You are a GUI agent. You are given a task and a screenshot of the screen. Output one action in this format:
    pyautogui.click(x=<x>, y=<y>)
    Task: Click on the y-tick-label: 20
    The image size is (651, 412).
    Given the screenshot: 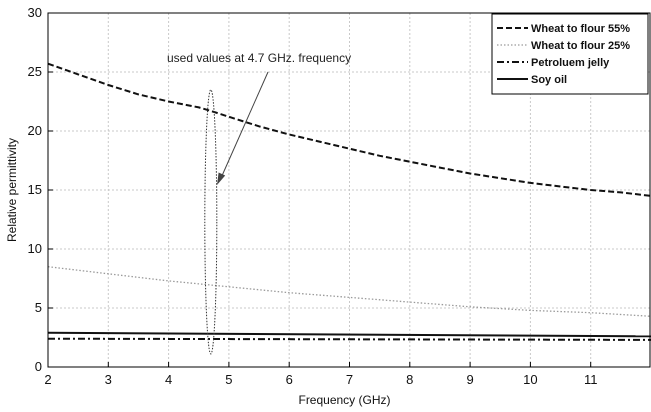 What is the action you would take?
    pyautogui.click(x=35, y=130)
    